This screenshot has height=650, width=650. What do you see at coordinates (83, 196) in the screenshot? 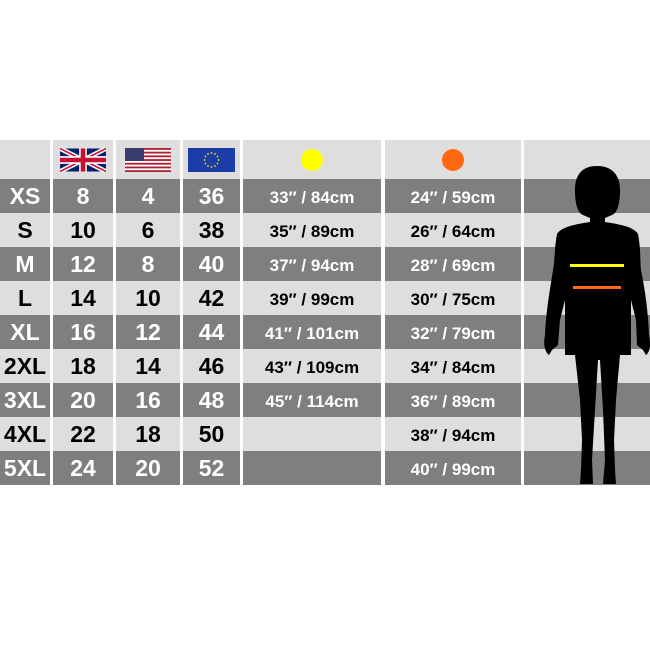
I see `cell-uk: 8` at bounding box center [83, 196].